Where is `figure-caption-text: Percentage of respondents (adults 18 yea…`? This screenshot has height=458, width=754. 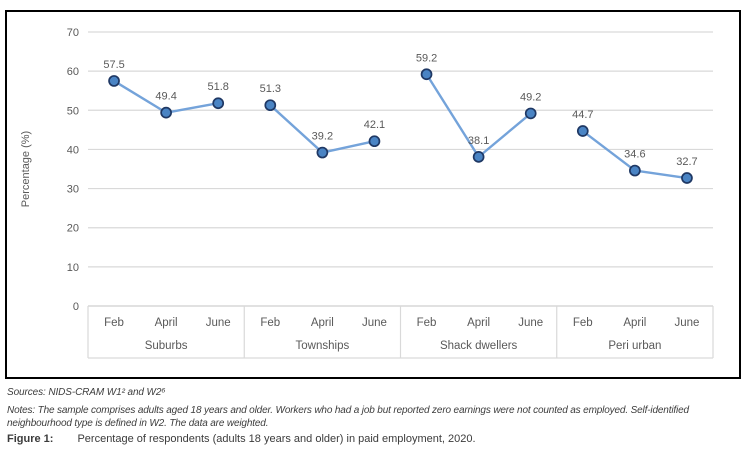
figure-caption-text: Percentage of respondents (adults 18 yea… is located at coordinates (276, 439).